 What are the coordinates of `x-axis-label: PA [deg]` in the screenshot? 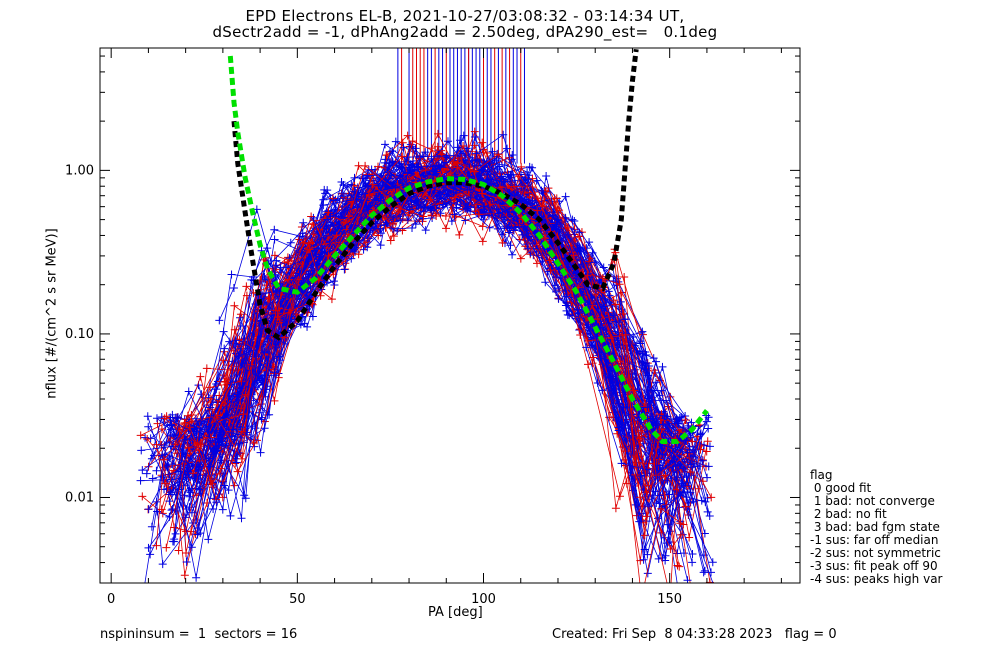 It's located at (455, 612).